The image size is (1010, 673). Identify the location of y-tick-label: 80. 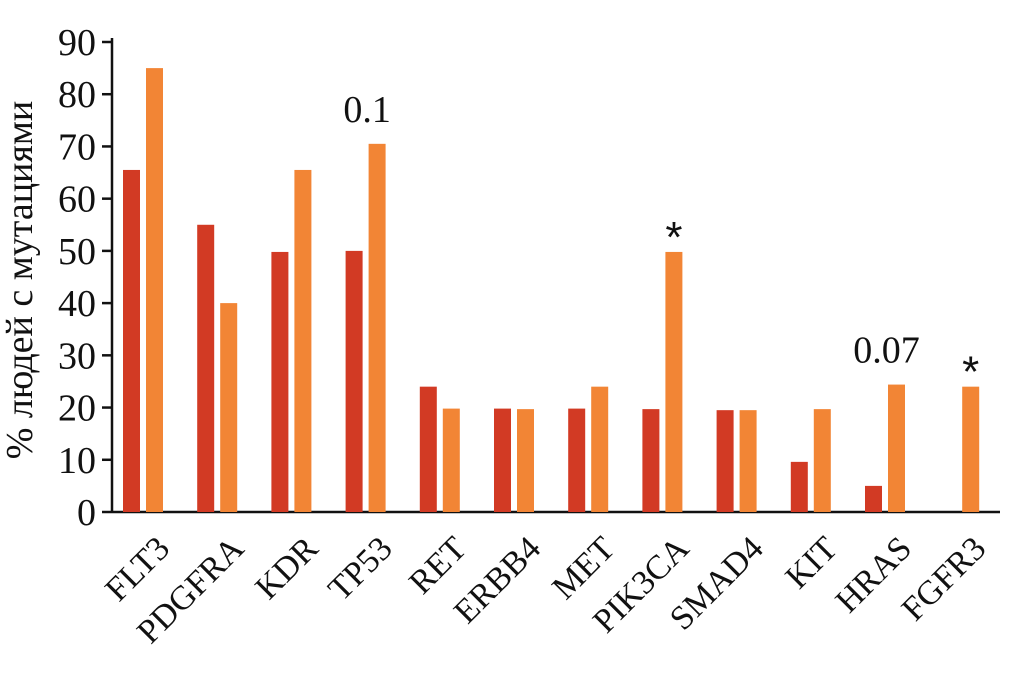
(77, 95).